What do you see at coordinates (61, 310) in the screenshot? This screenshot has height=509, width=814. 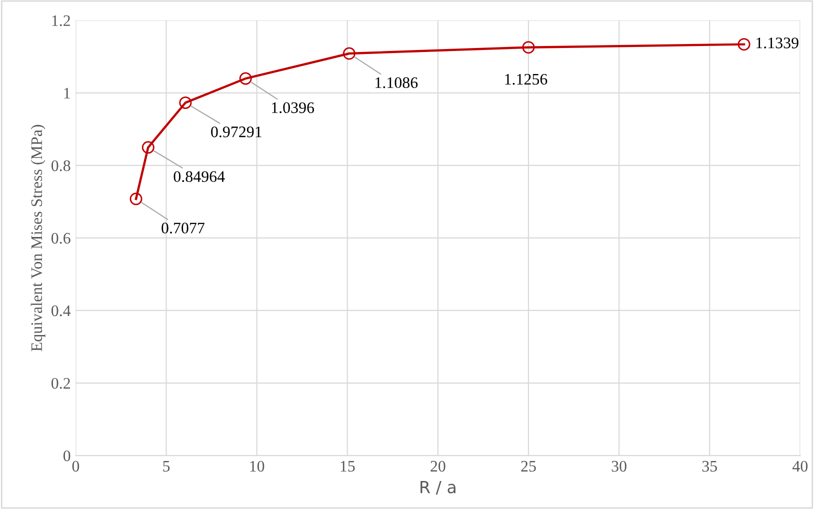 I see `y-tick-label: 0.4` at bounding box center [61, 310].